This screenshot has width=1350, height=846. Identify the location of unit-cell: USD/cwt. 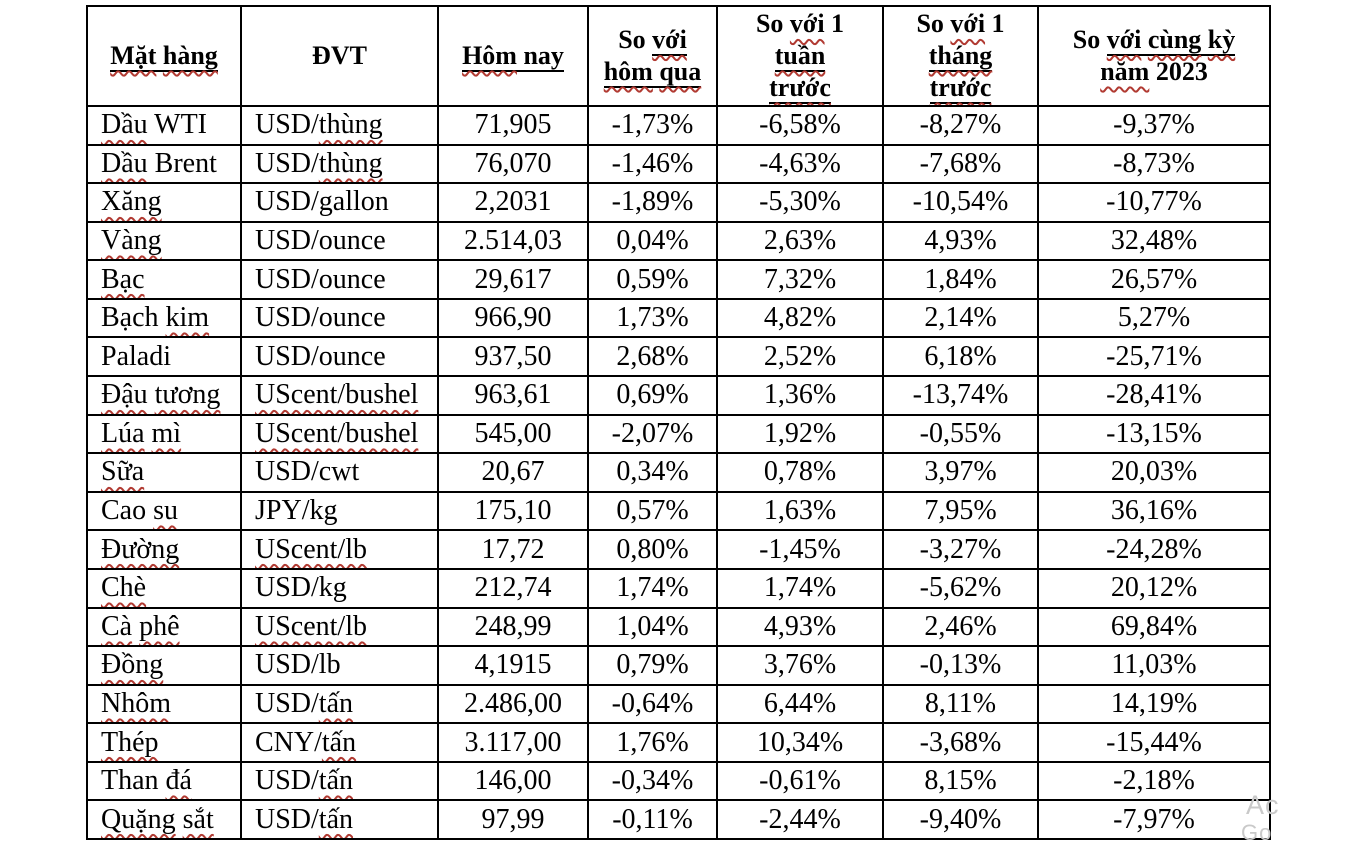
(339, 472).